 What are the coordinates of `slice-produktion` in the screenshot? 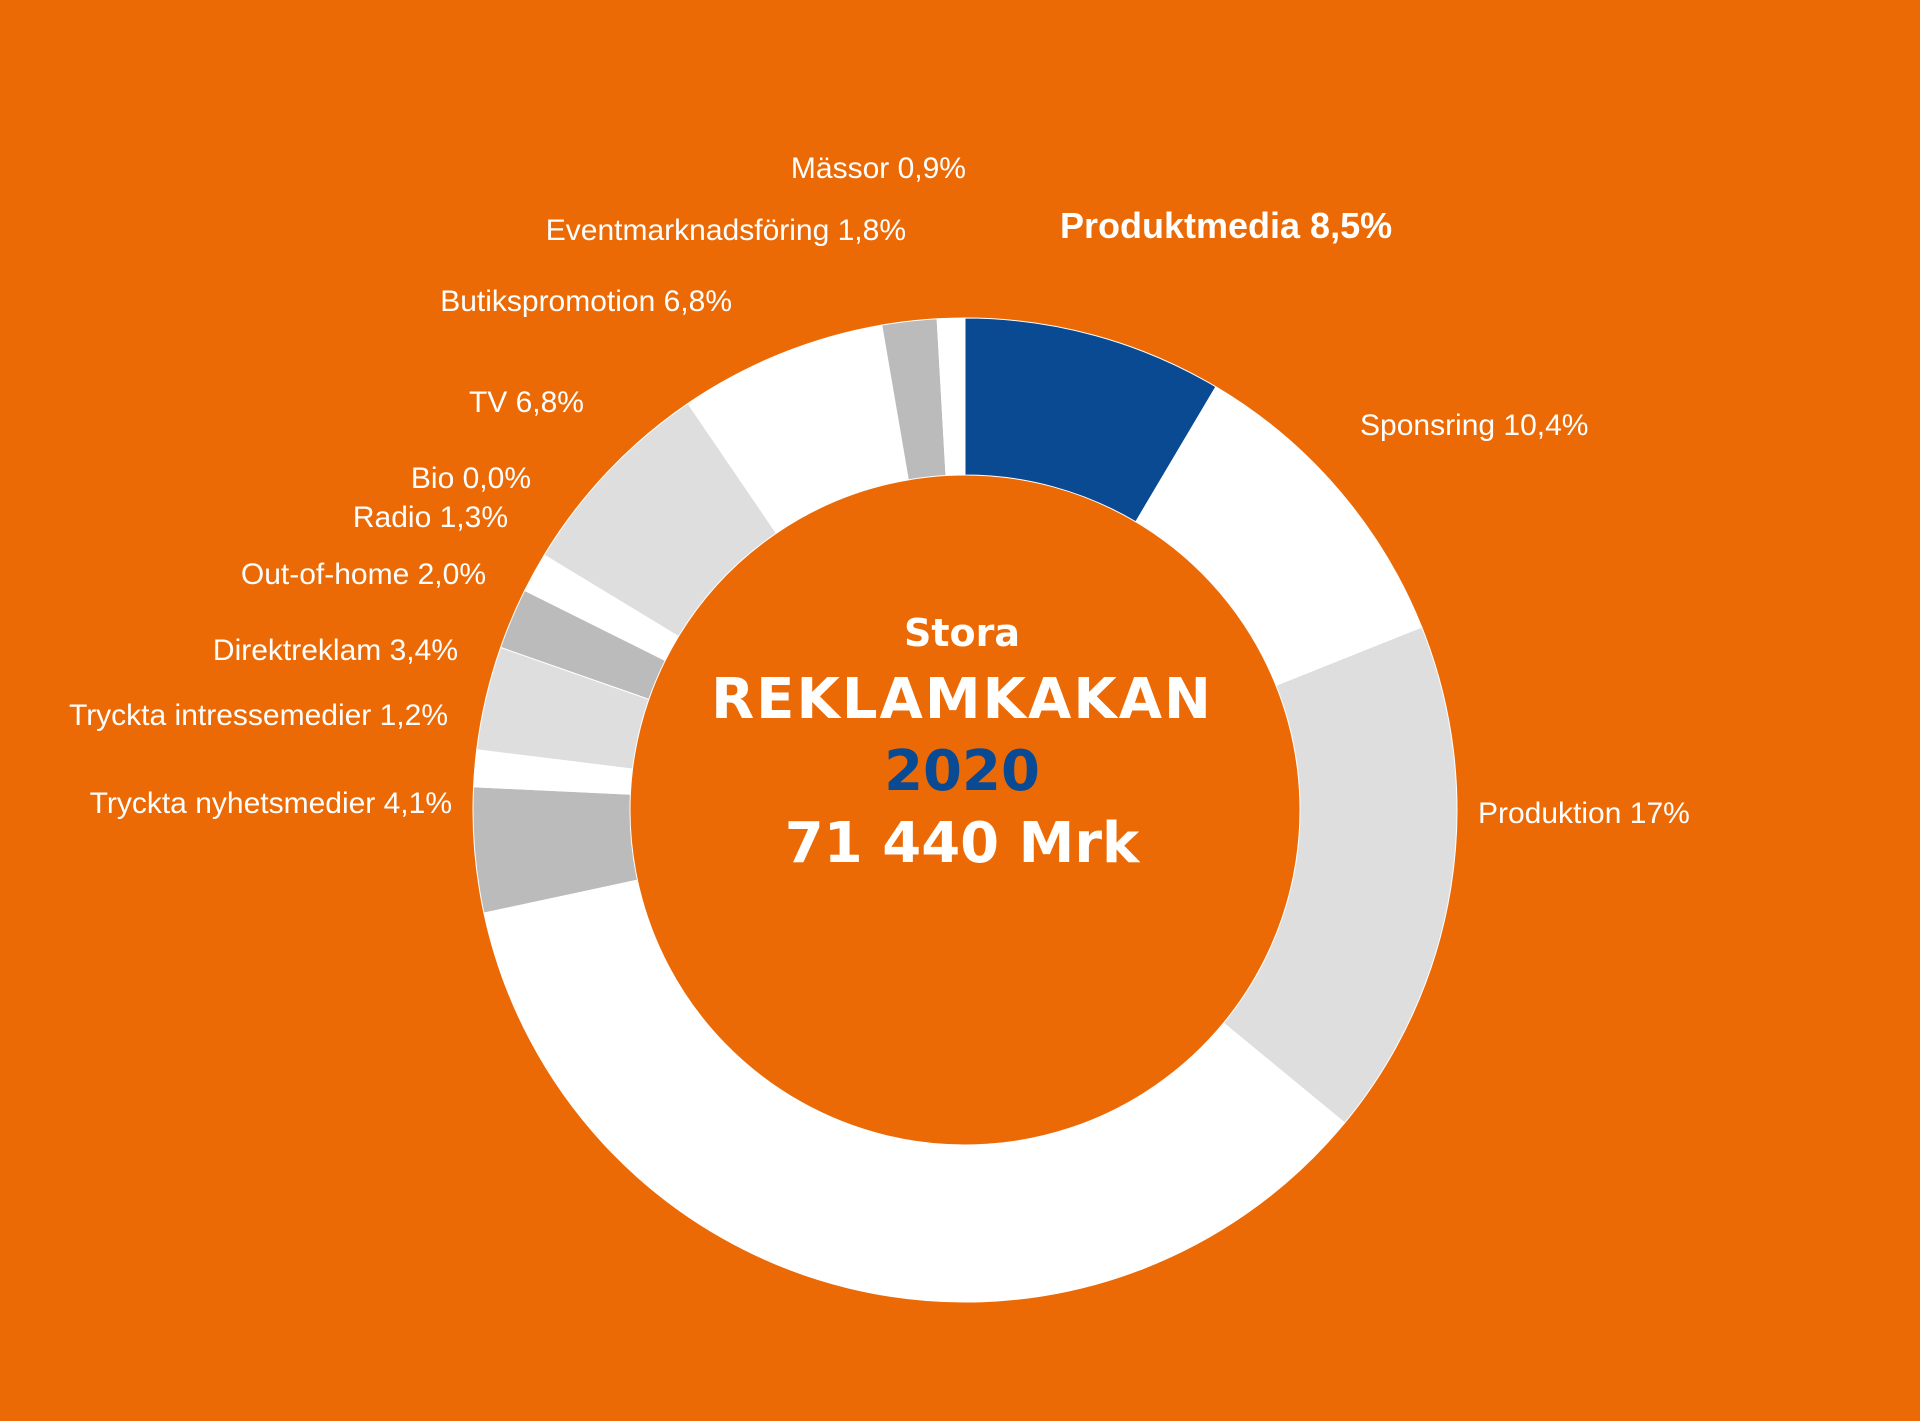 It's located at (1340, 875).